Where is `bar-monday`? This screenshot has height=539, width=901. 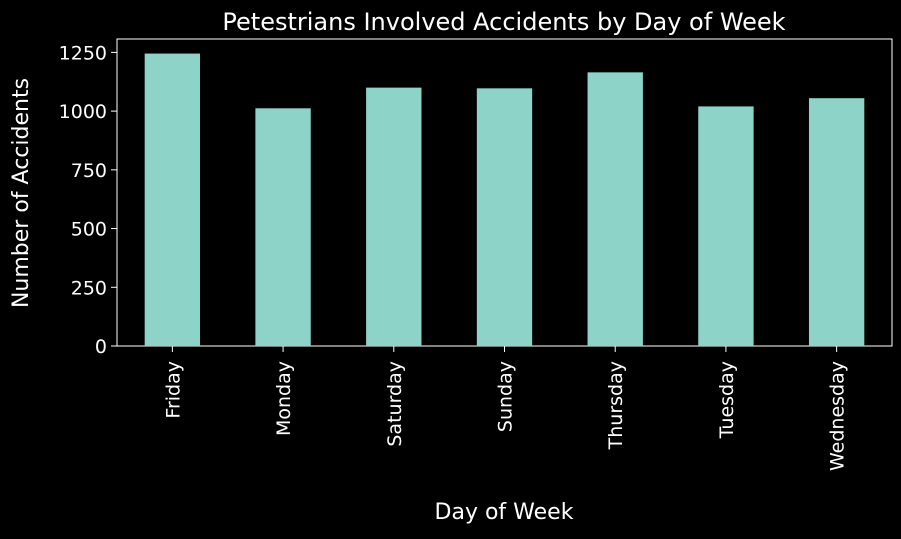
bar-monday is located at coordinates (283, 227).